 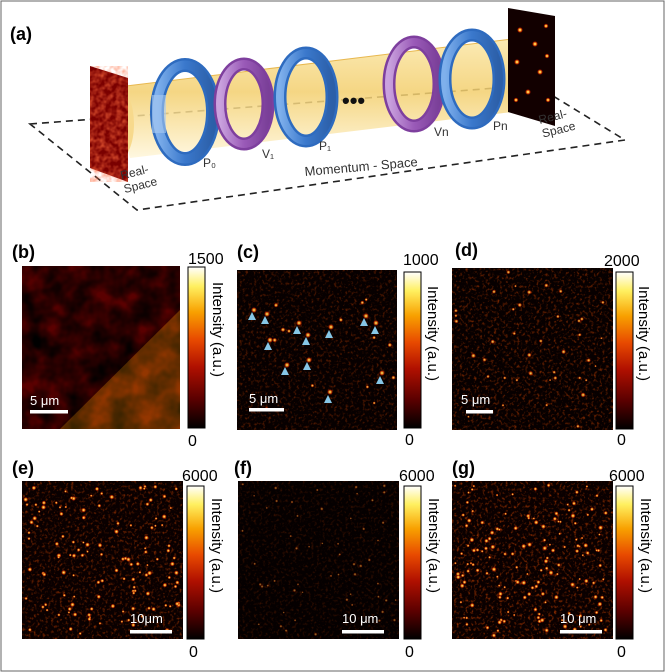 What do you see at coordinates (101, 347) in the screenshot?
I see `panel-b-image` at bounding box center [101, 347].